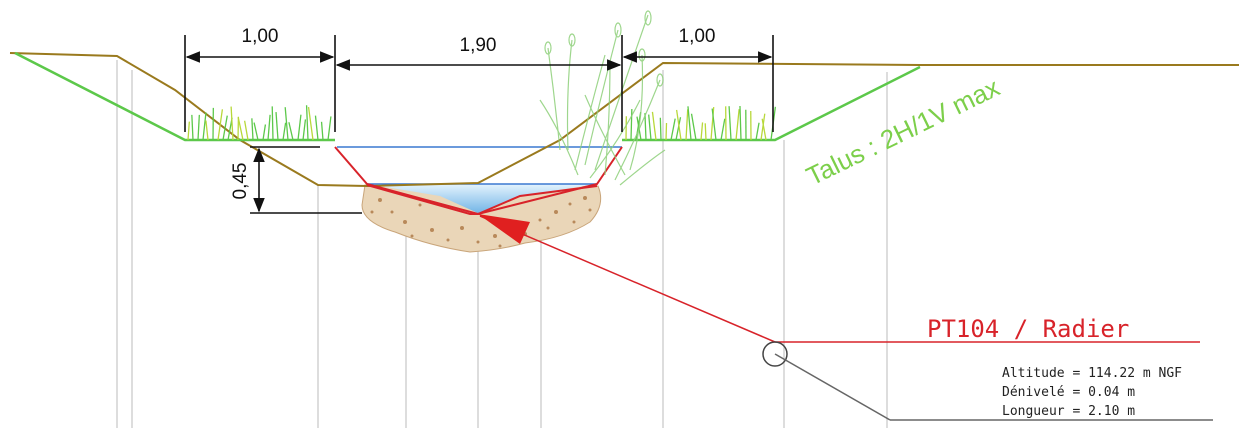 This screenshot has height=428, width=1239. What do you see at coordinates (1068, 392) in the screenshot?
I see `callout-denivele: Dénivelé = 0.04 m` at bounding box center [1068, 392].